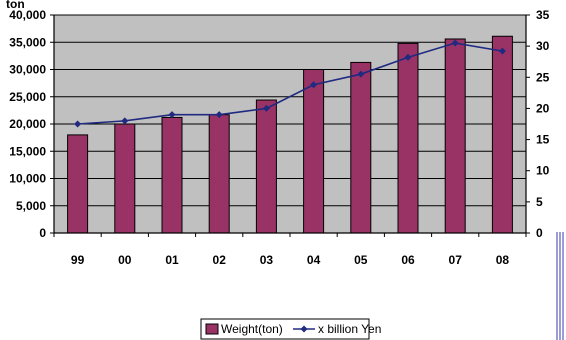 This screenshot has height=340, width=566. What do you see at coordinates (27, 124) in the screenshot?
I see `left-tick-label: 20,000` at bounding box center [27, 124].